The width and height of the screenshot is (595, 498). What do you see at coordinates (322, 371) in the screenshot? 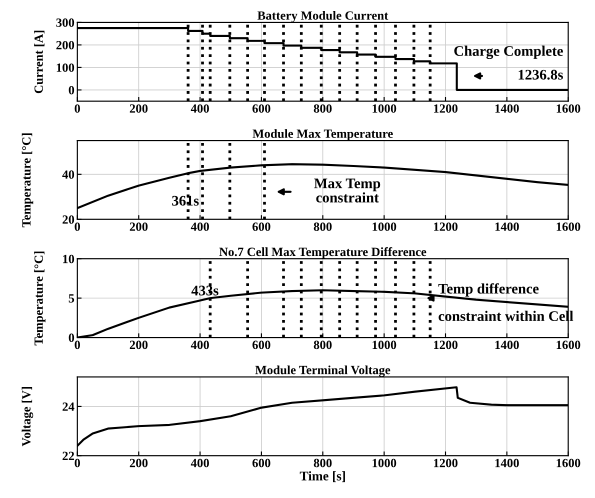
I see `chart-title: Module Terminal Voltage` at bounding box center [322, 371].